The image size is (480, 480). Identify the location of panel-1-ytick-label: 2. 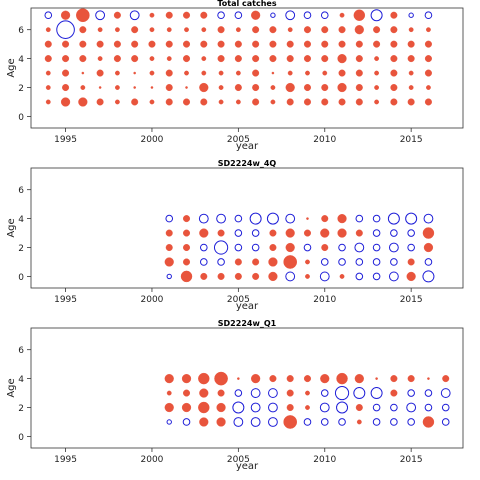
(21, 249).